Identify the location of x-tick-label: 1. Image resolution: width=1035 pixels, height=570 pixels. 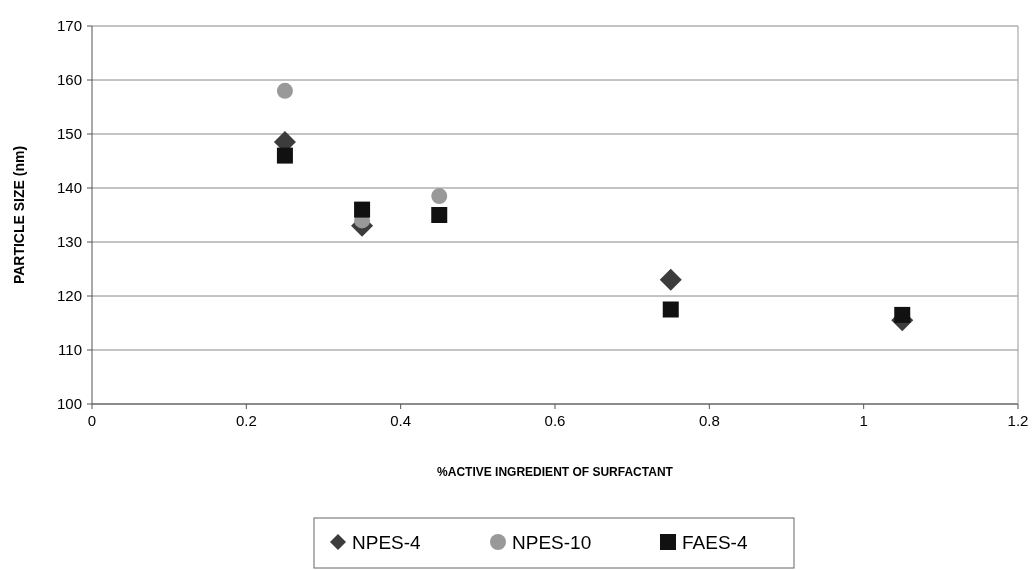
(863, 420).